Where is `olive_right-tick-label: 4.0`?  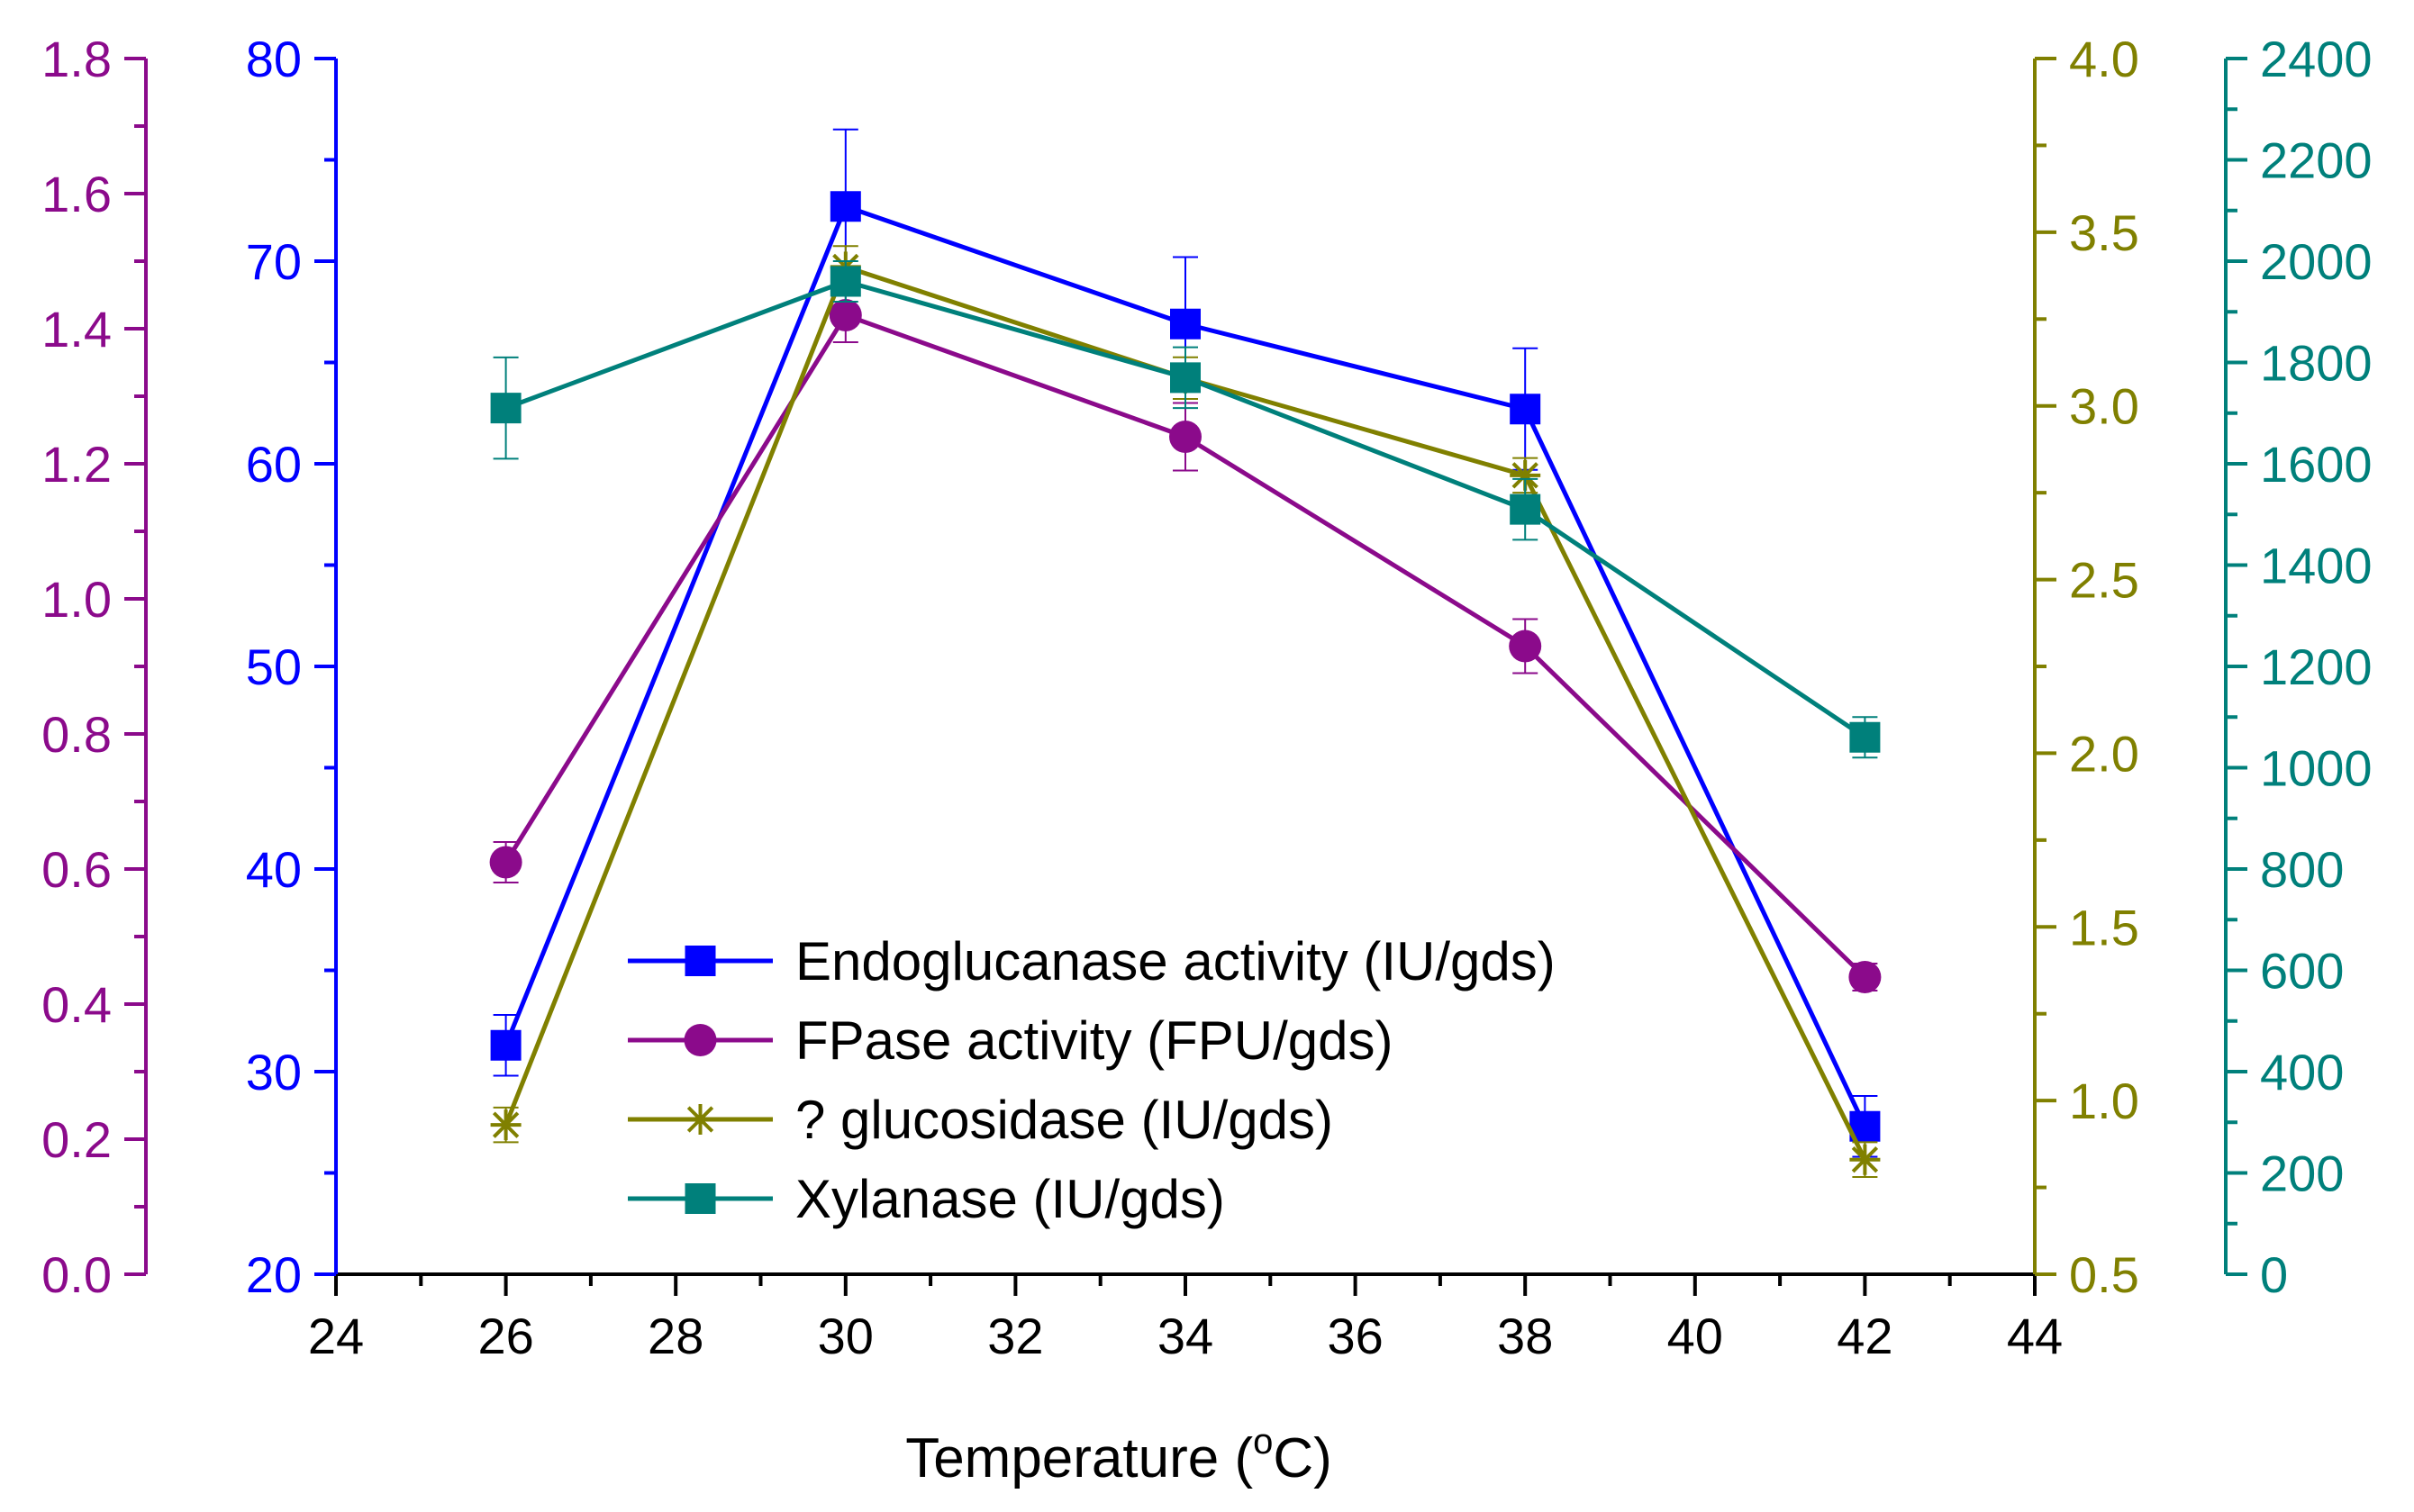
olive_right-tick-label: 4.0 is located at coordinates (2104, 59).